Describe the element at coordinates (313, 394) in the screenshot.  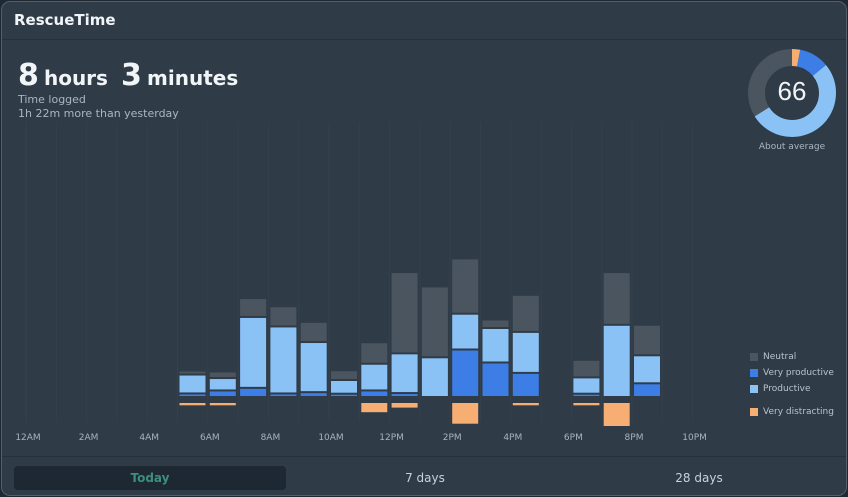
I see `bar-very-productive-9AM` at that location.